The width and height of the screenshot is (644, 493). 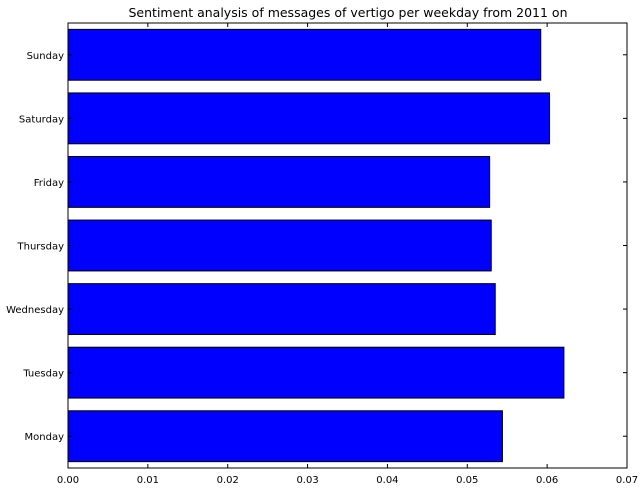 What do you see at coordinates (547, 480) in the screenshot?
I see `x-tick-label: 0.06` at bounding box center [547, 480].